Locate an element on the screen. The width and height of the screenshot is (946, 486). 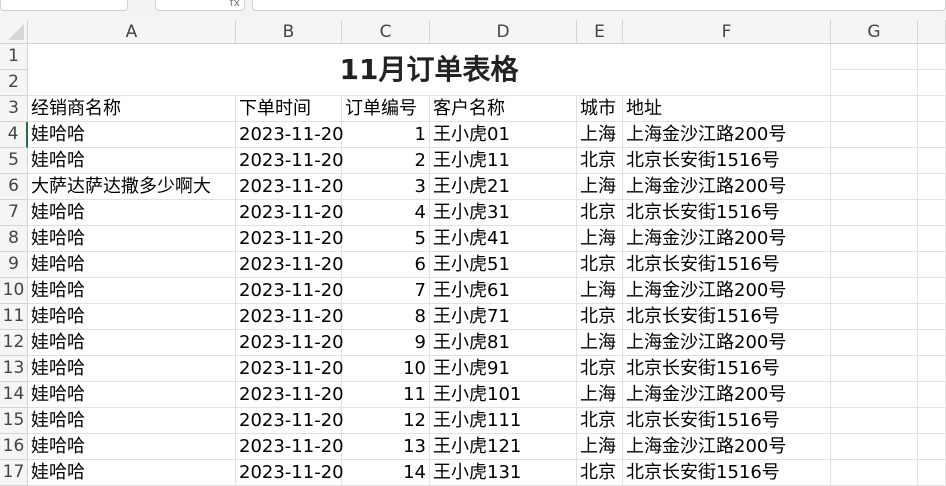
header-cell: 订单编号 is located at coordinates (386, 109).